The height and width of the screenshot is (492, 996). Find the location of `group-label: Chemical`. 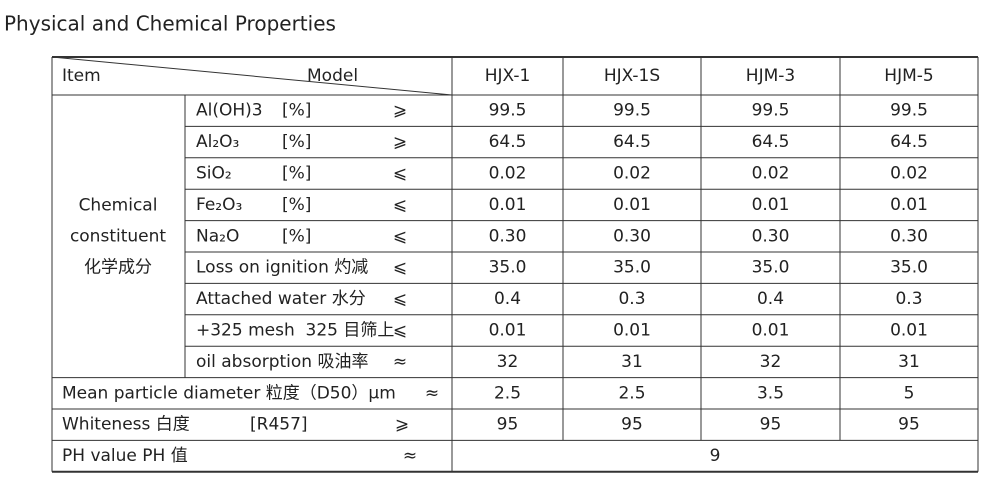

group-label: Chemical is located at coordinates (118, 205).